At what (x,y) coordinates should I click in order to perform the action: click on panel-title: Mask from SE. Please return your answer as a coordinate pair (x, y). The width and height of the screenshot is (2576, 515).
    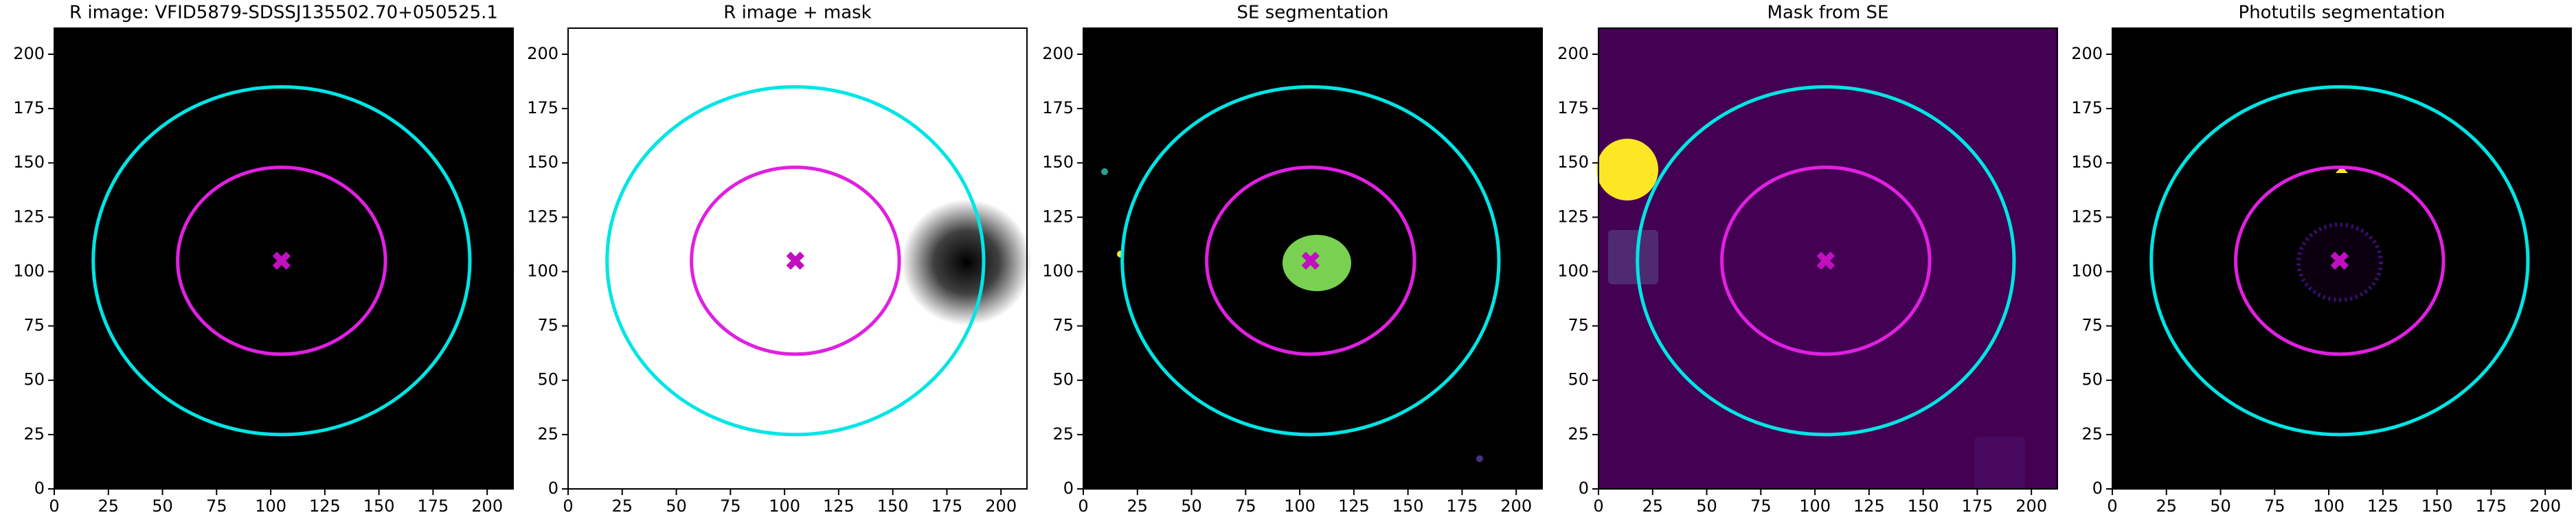
    Looking at the image, I should click on (1828, 13).